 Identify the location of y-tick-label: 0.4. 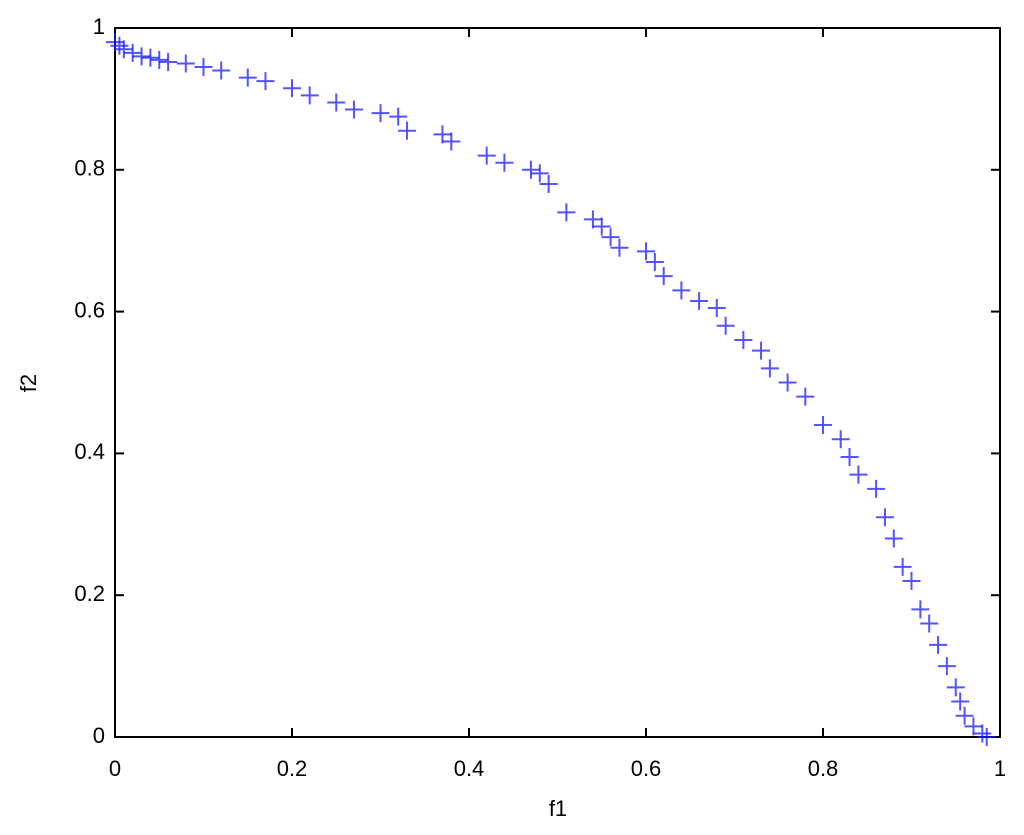
(89, 451).